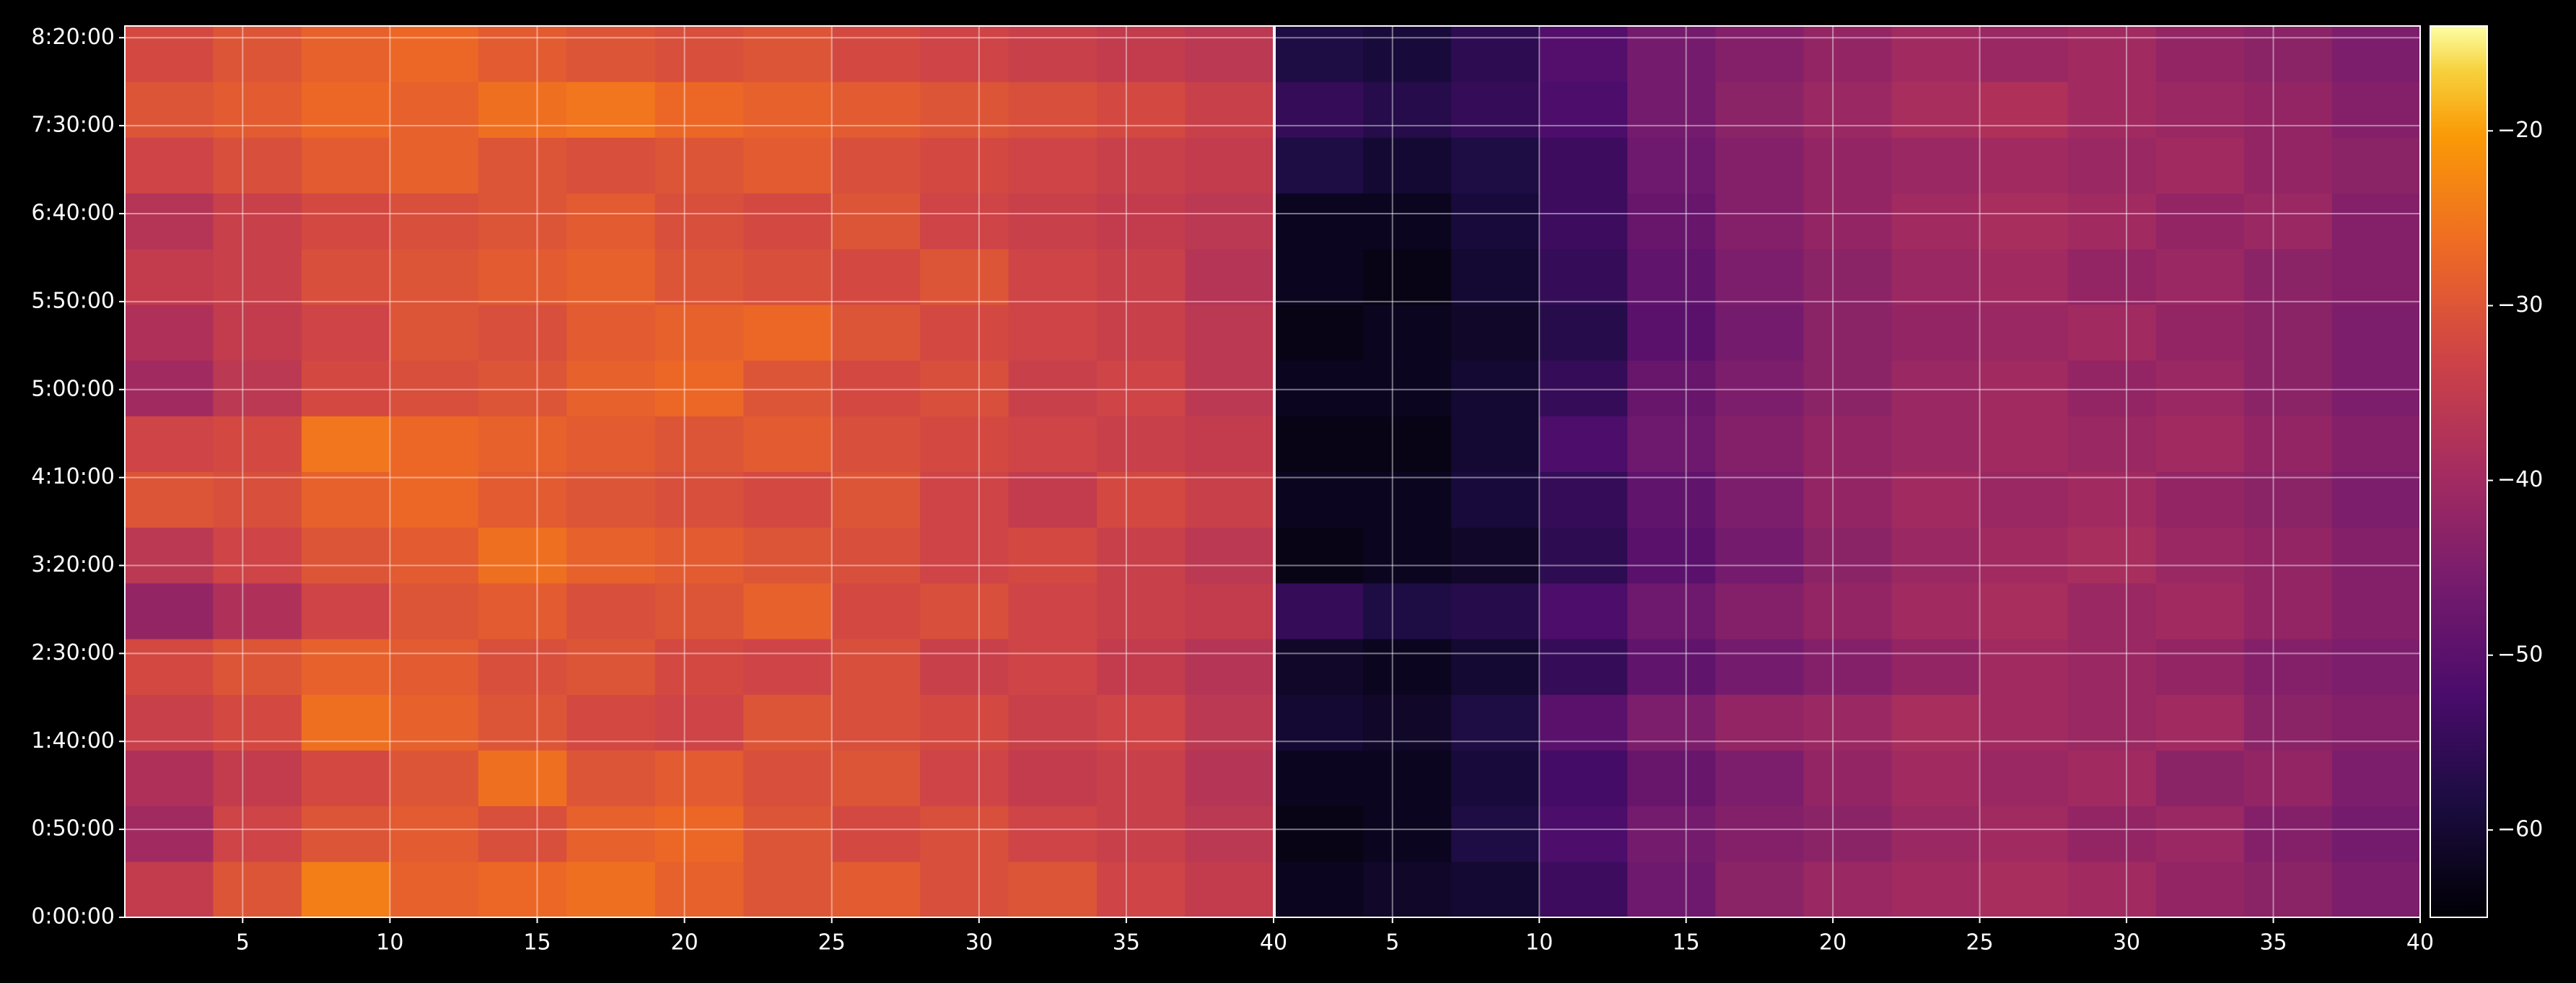  What do you see at coordinates (73, 652) in the screenshot?
I see `y-tick-label: 2:30:00` at bounding box center [73, 652].